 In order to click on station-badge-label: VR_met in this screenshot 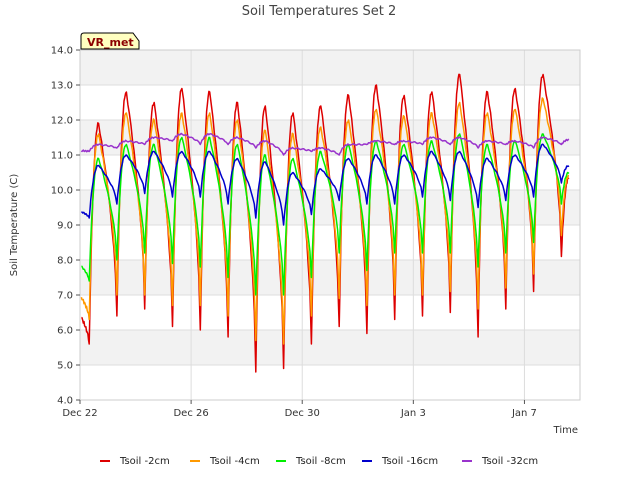, I will do `click(110, 42)`.